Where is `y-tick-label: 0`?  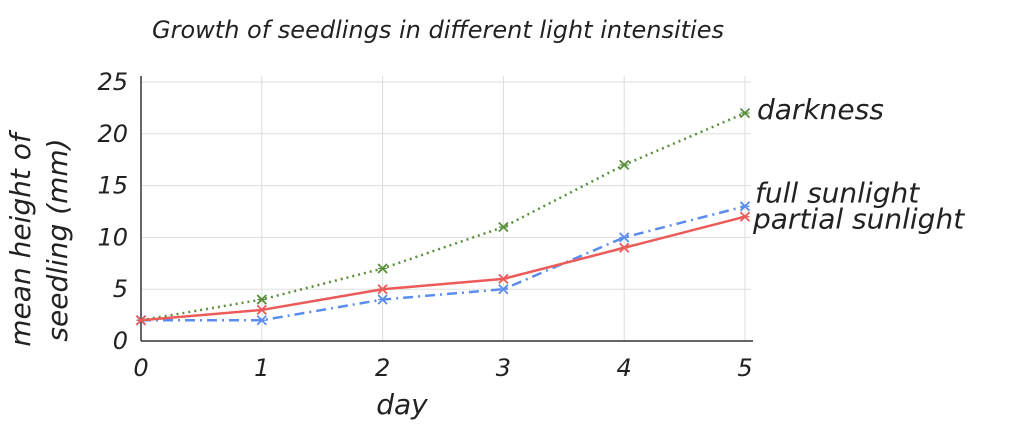
y-tick-label: 0 is located at coordinates (120, 341).